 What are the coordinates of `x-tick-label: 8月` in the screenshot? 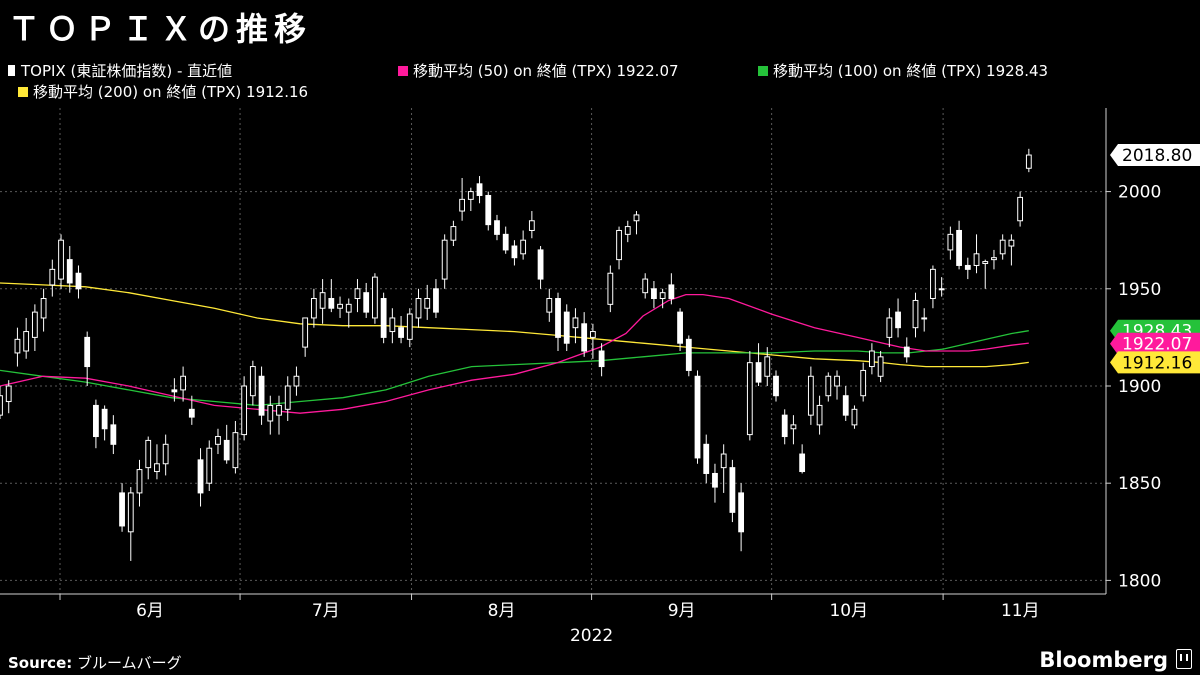 It's located at (502, 611).